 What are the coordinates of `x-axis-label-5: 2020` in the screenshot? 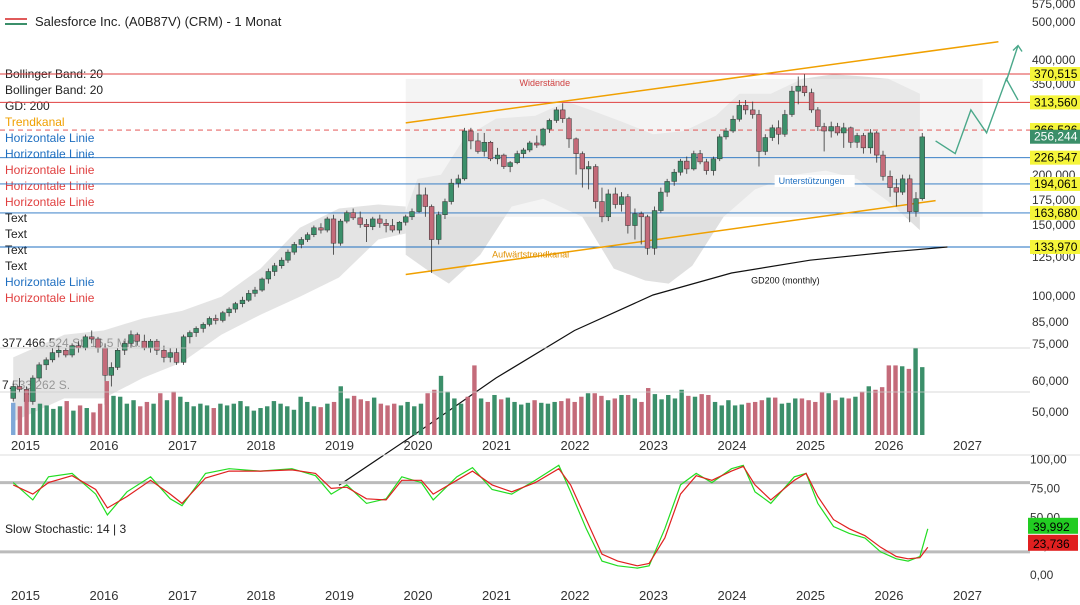 It's located at (418, 445).